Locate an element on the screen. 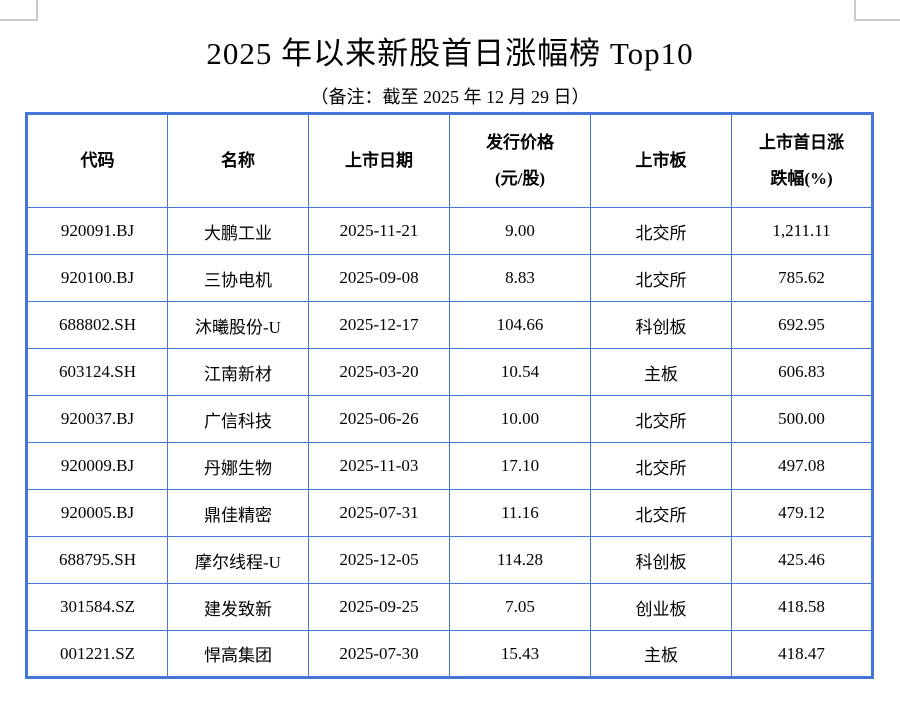 This screenshot has width=900, height=721. cell-first-day-change: 497.08 is located at coordinates (802, 466).